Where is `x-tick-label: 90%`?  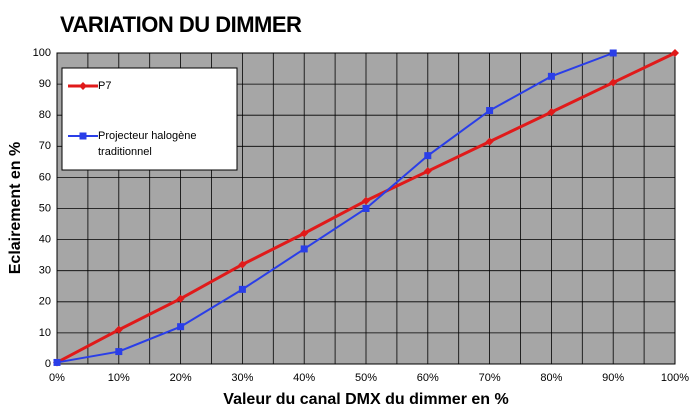 x-tick-label: 90% is located at coordinates (613, 378).